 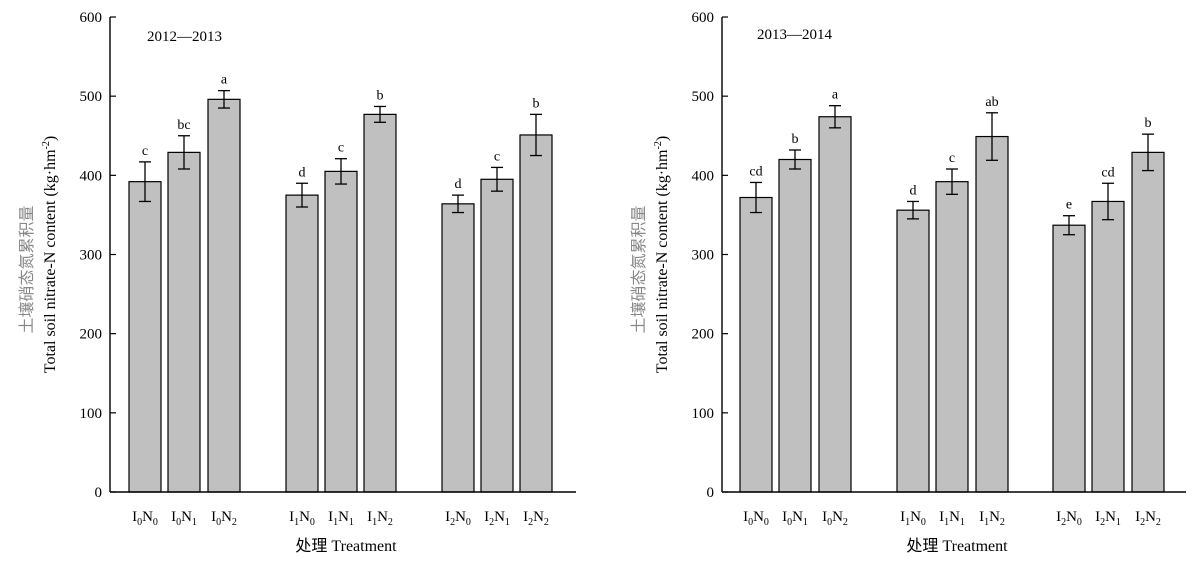 What do you see at coordinates (183, 125) in the screenshot?
I see `significance-label: bc` at bounding box center [183, 125].